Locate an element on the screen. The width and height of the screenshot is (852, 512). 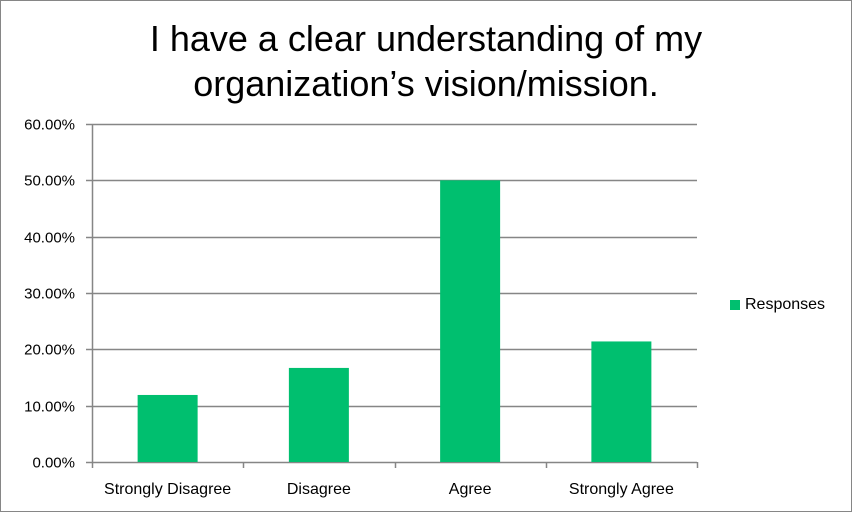
x-category-label: Disagree is located at coordinates (319, 489).